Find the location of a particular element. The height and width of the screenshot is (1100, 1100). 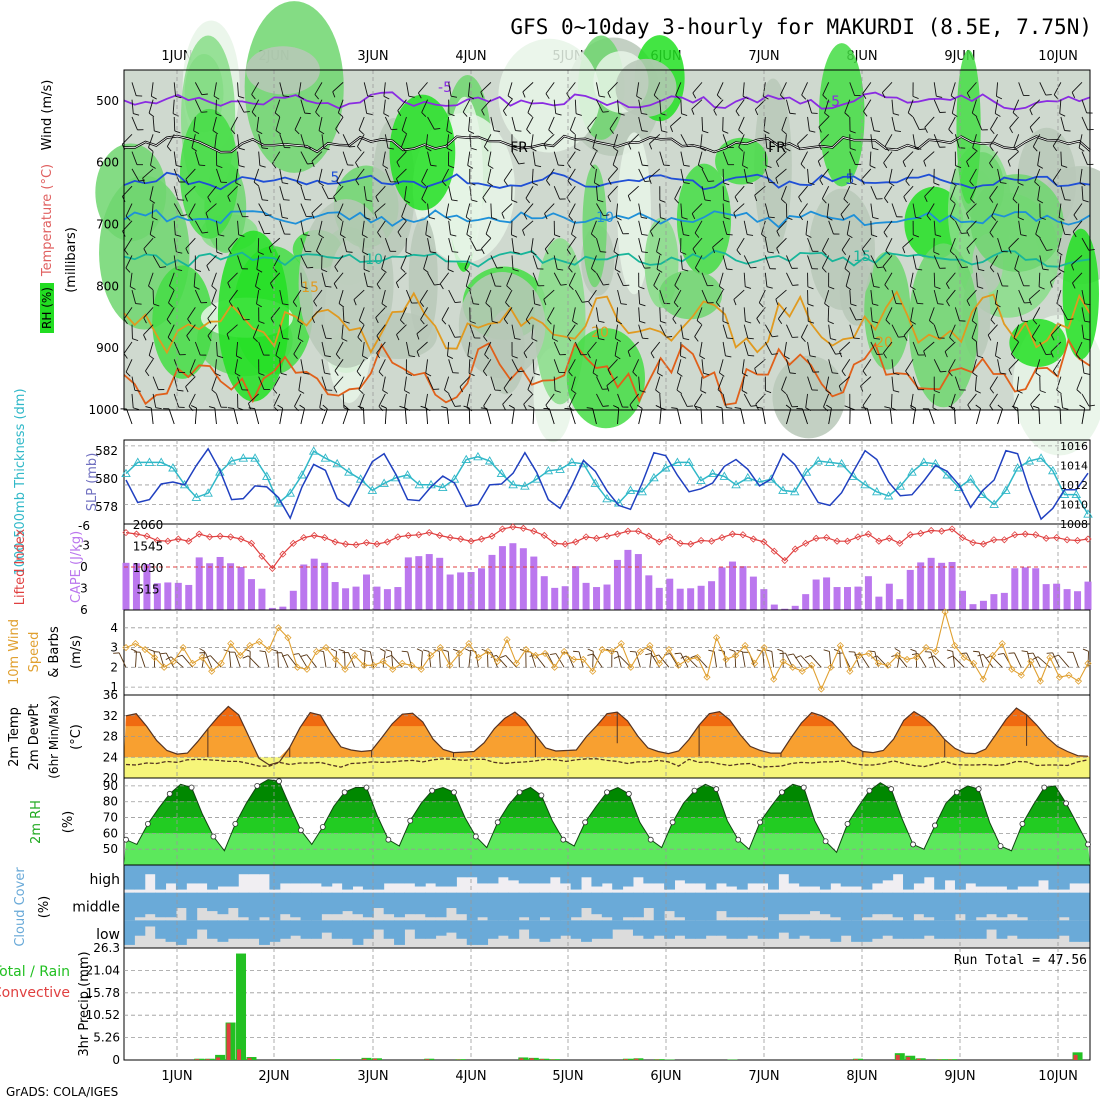

rh-legend-swatch is located at coordinates (47, 308).